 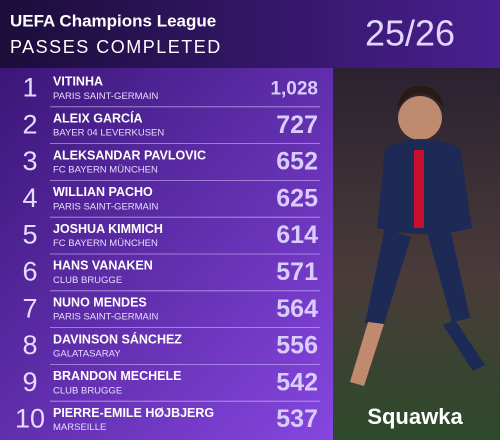 I want to click on club-name: BAYER 04 LEVERKUSEN, so click(x=108, y=133).